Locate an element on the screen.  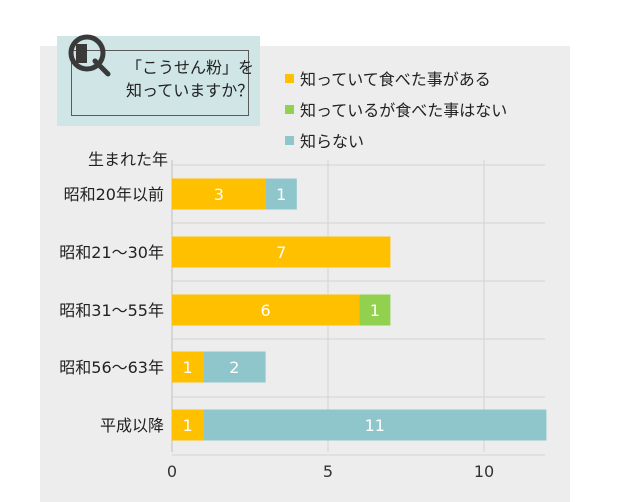
question-line-1: 「こうせん粉」を is located at coordinates (190, 67).